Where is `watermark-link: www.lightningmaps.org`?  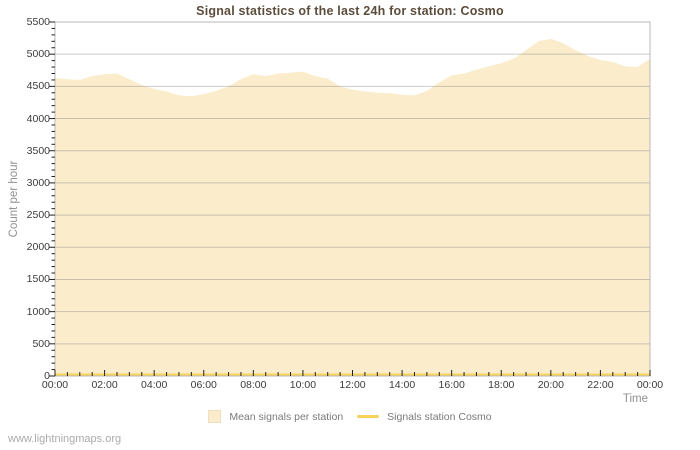
watermark-link: www.lightningmaps.org is located at coordinates (65, 439).